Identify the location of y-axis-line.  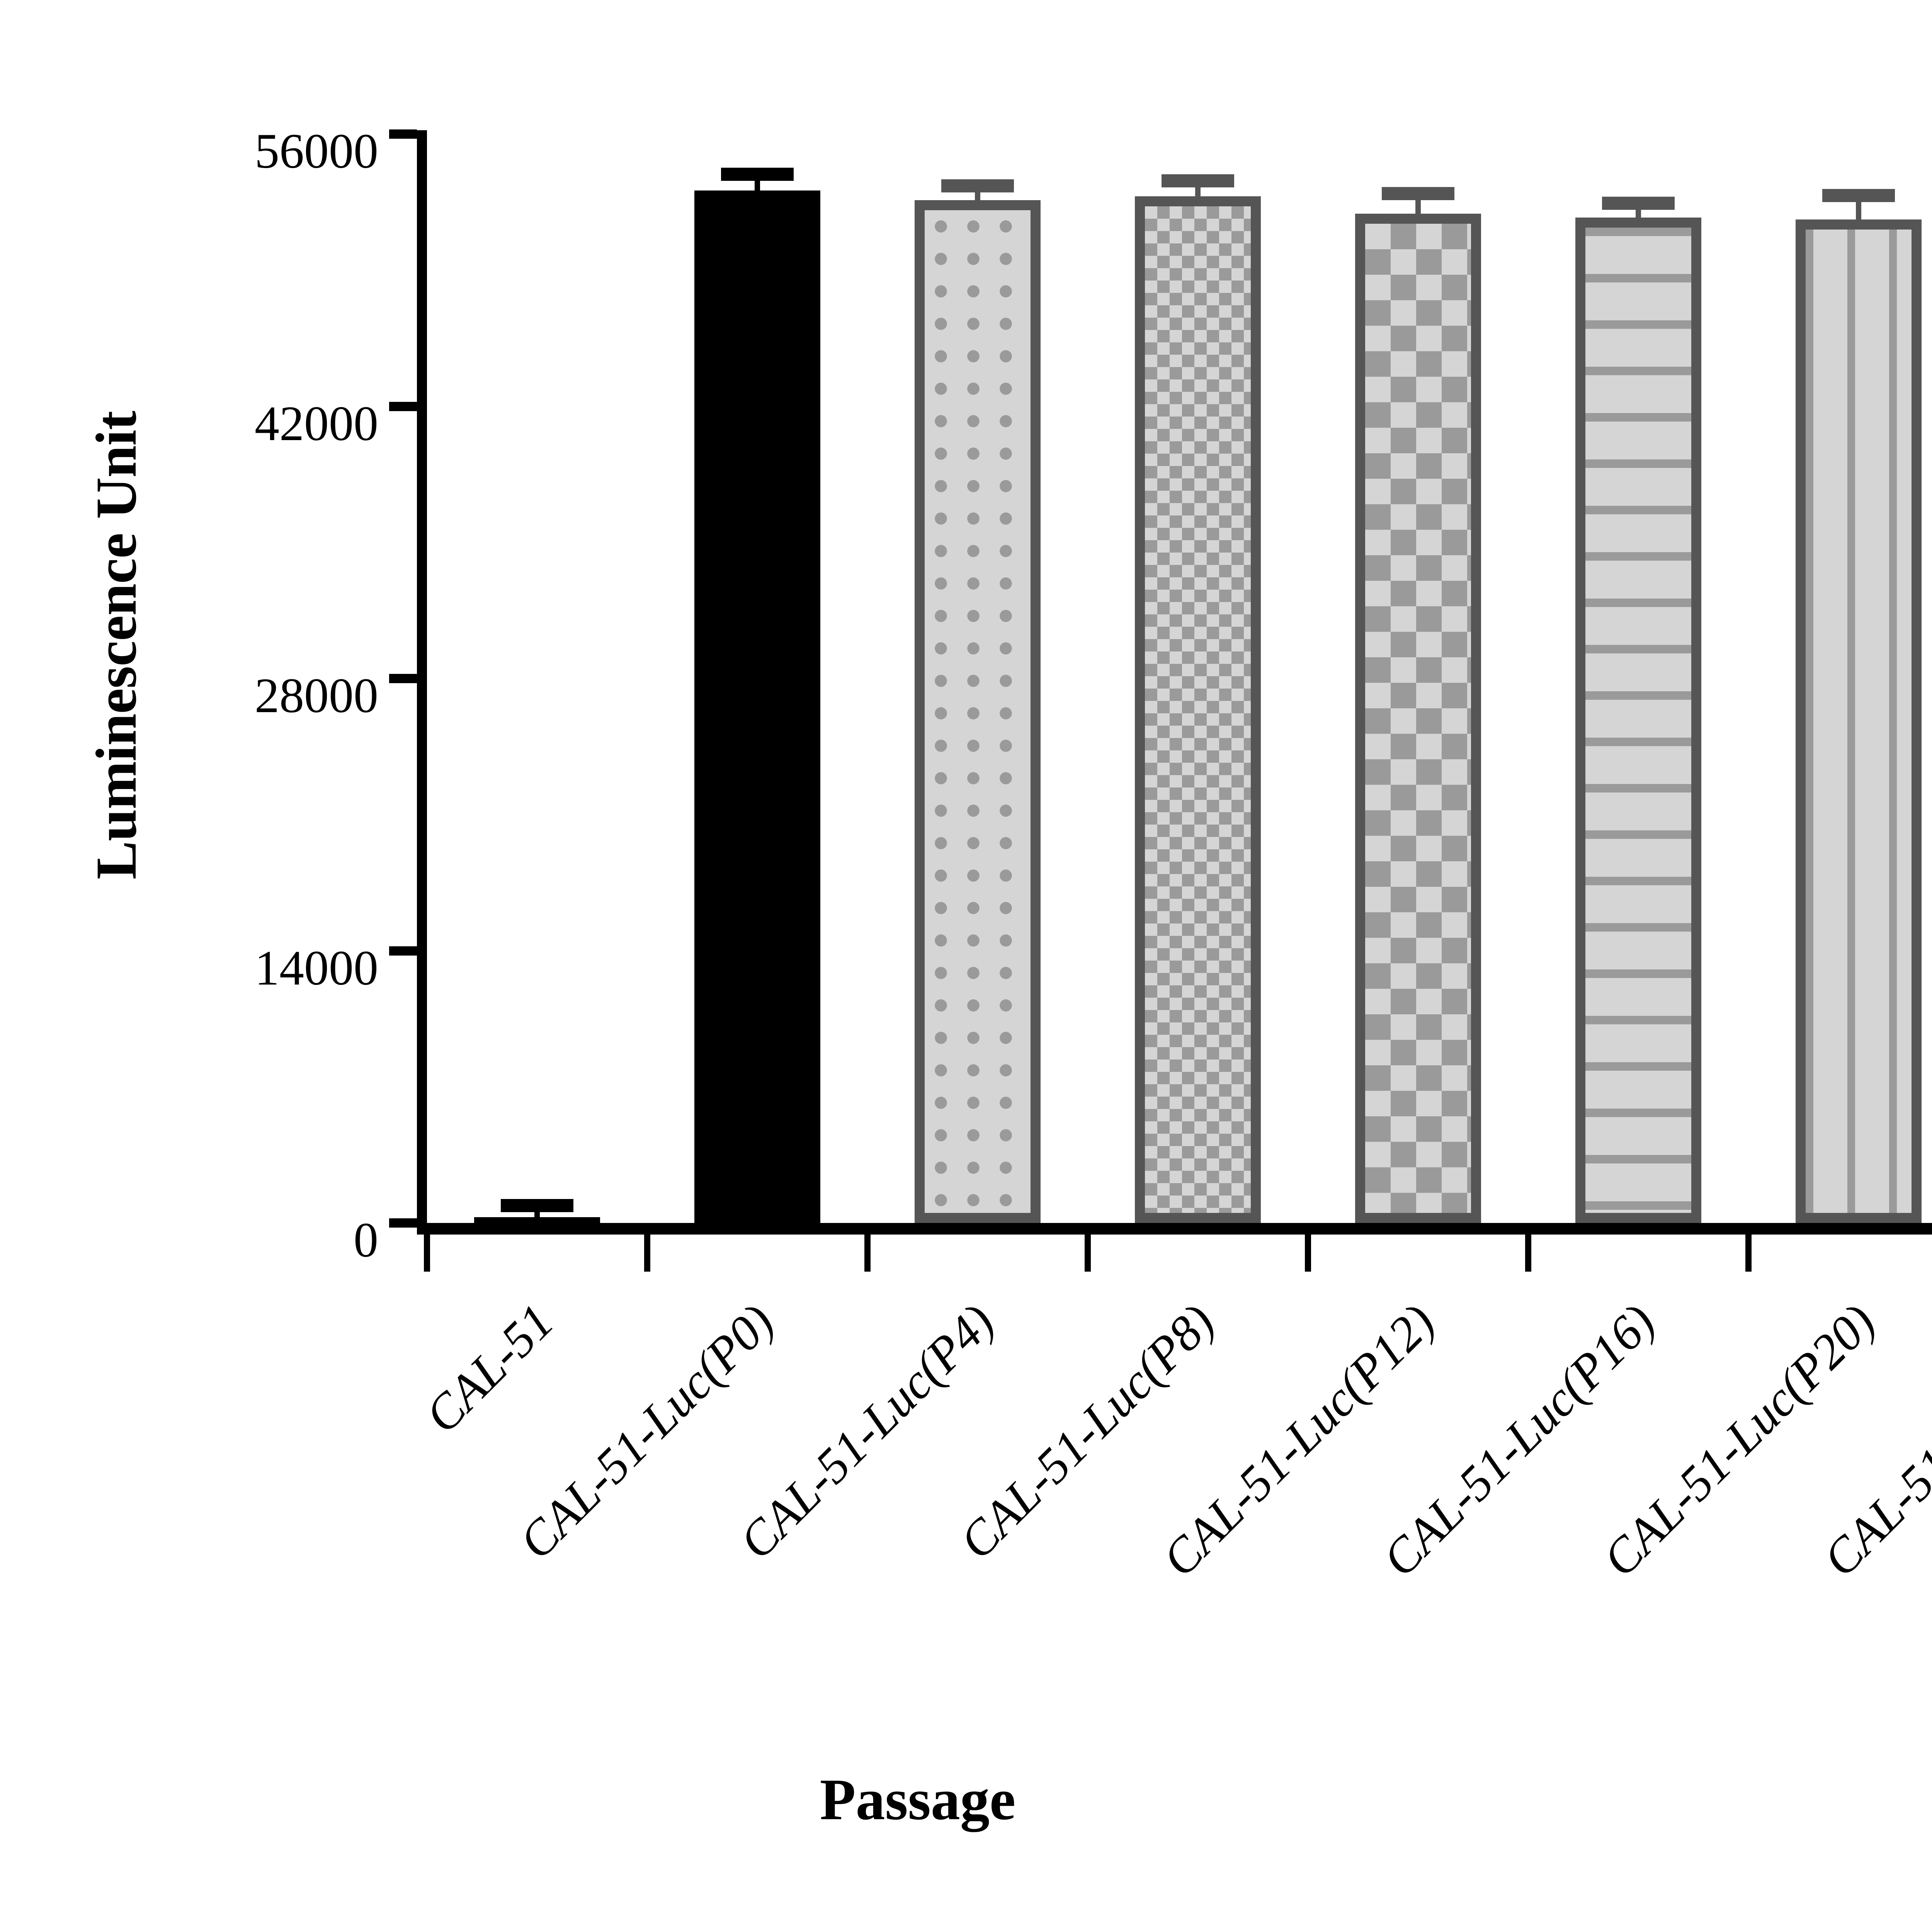
(422, 678).